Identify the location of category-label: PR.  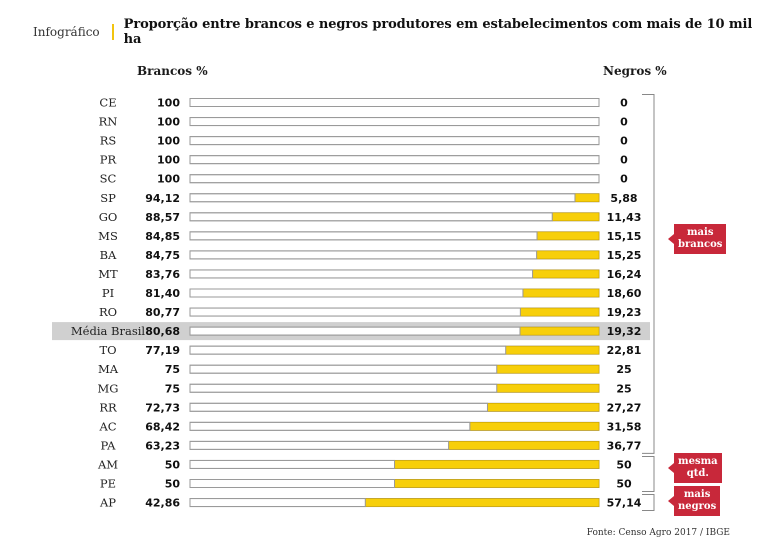
(108, 160).